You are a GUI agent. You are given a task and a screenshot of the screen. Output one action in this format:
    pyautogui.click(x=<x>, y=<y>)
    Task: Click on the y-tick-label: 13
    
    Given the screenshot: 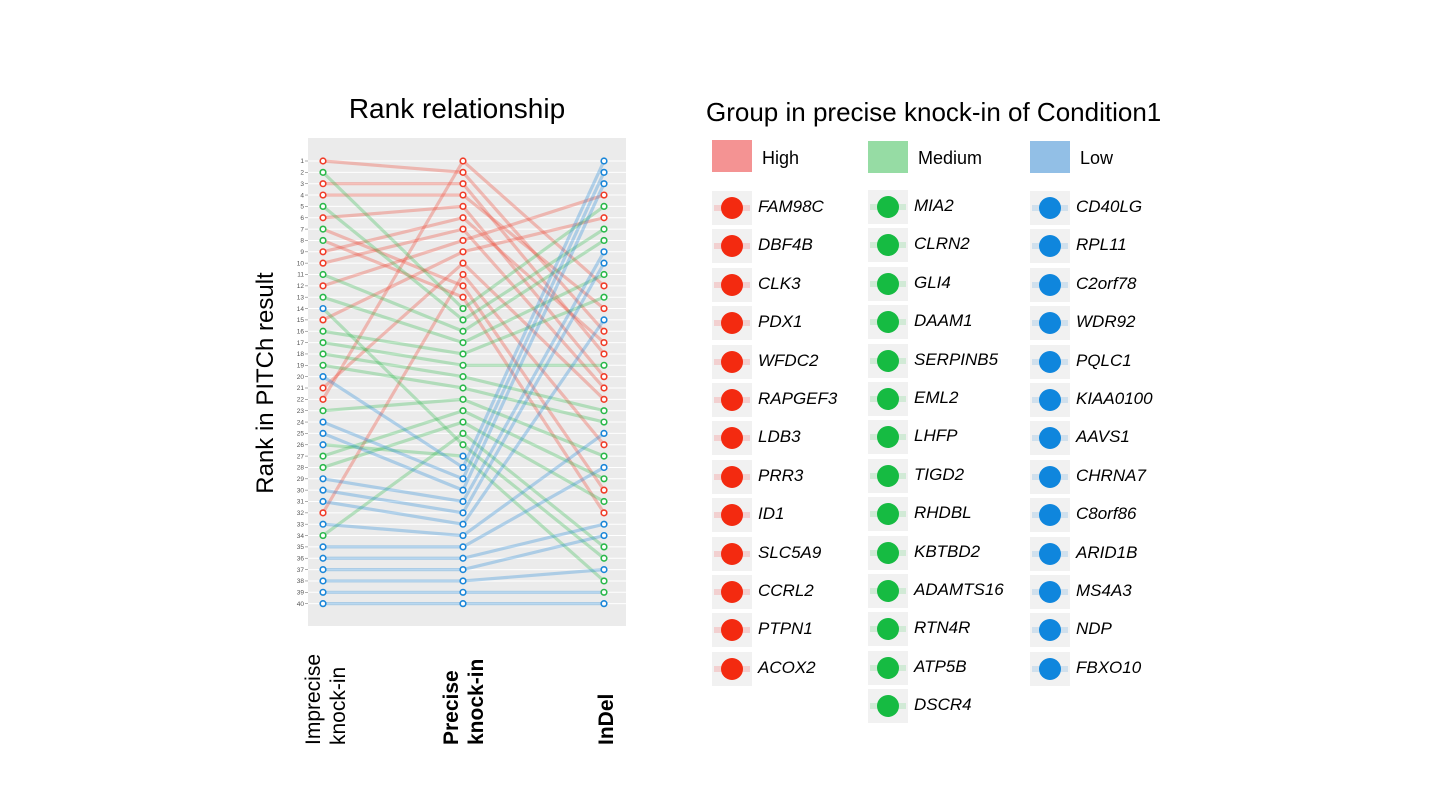 What is the action you would take?
    pyautogui.click(x=301, y=297)
    